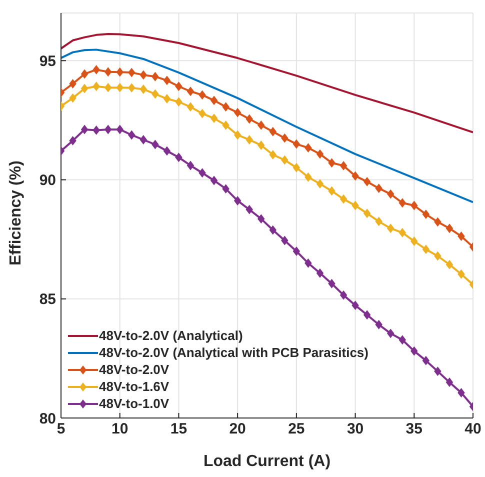 The width and height of the screenshot is (485, 477). Describe the element at coordinates (296, 429) in the screenshot. I see `x-tick-label: 25` at that location.